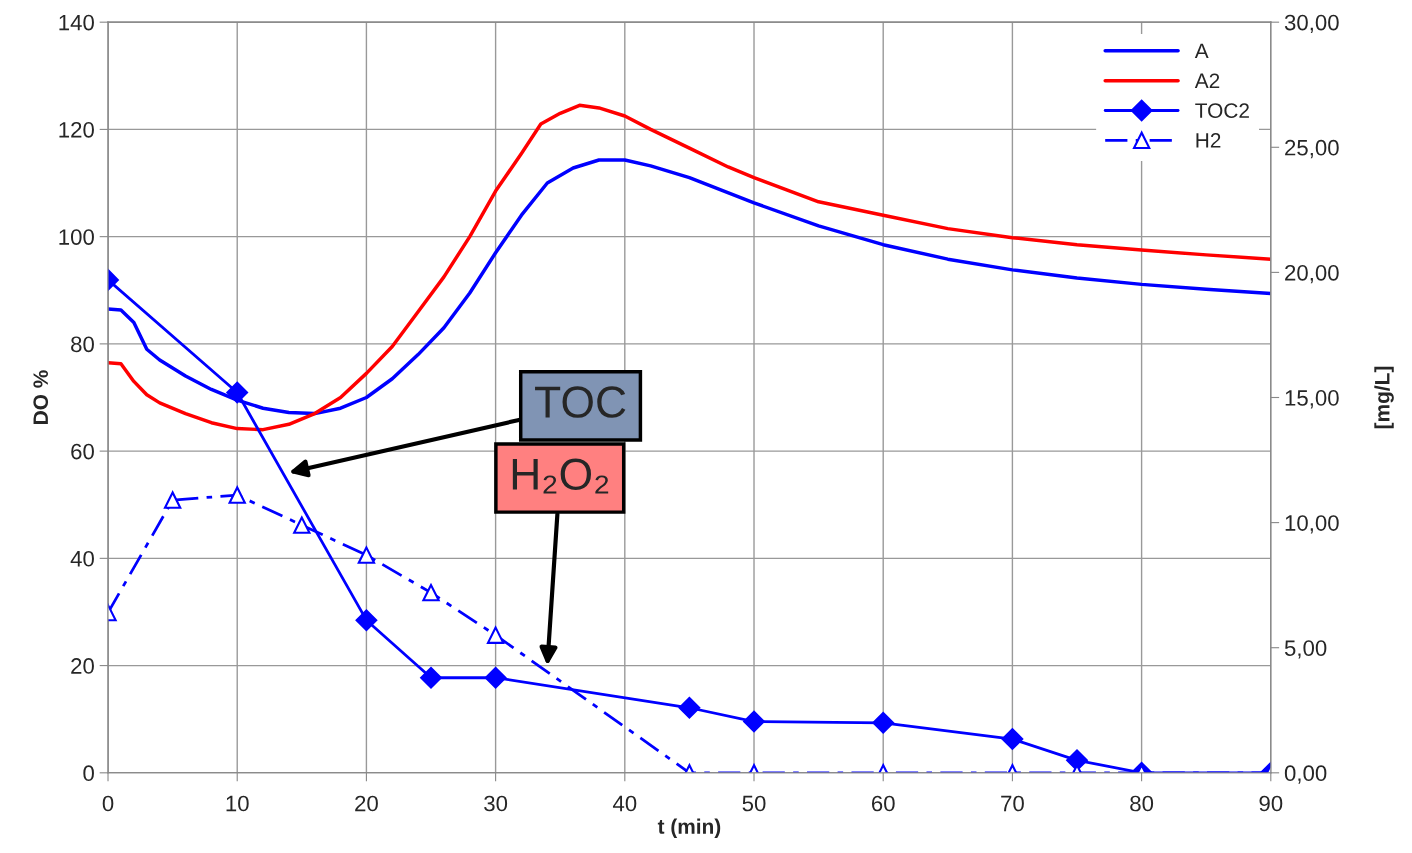 The width and height of the screenshot is (1412, 853). I want to click on annotation: H₂O₂, so click(560, 476).